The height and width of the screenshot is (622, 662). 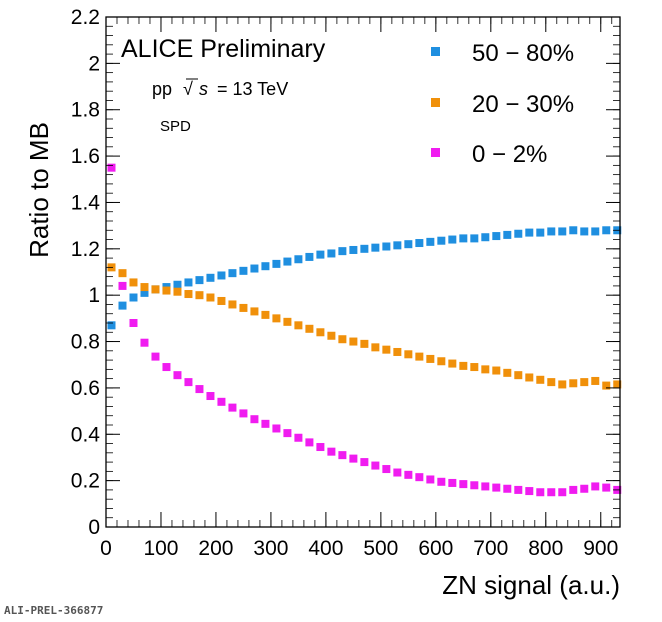 What do you see at coordinates (523, 53) in the screenshot?
I see `legend-entry-label: 50 − 80%` at bounding box center [523, 53].